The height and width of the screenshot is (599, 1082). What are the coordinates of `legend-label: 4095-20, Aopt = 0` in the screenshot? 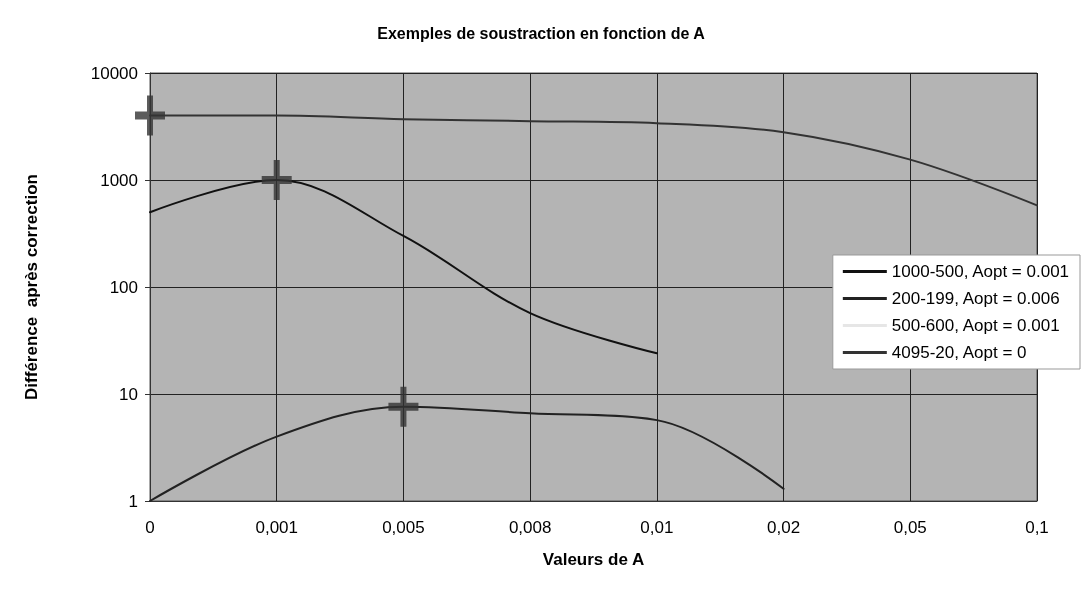 It's located at (959, 352).